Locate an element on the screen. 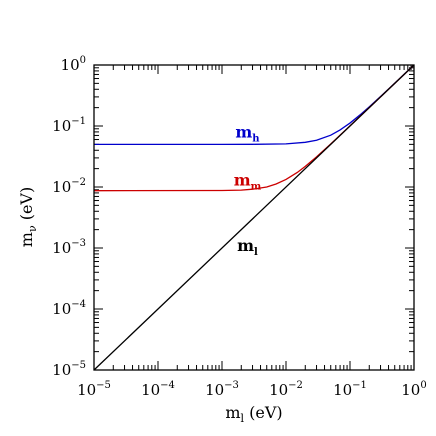 The width and height of the screenshot is (436, 436). x-axis-label: ml (eV) is located at coordinates (253, 414).